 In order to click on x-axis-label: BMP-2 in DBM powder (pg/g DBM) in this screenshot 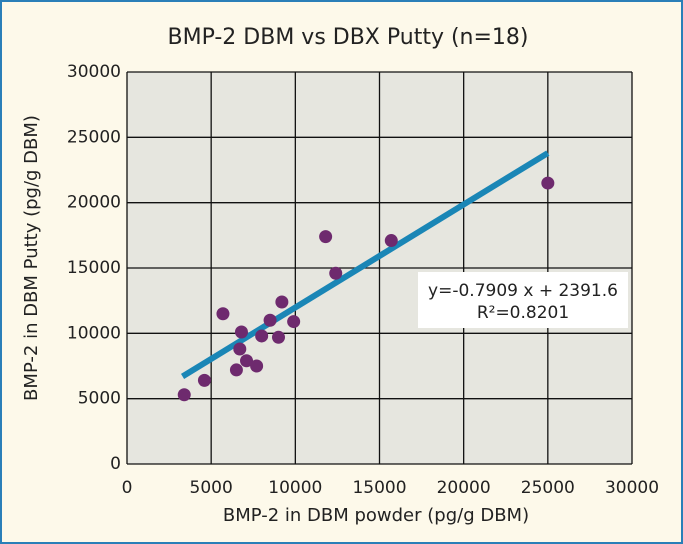, I will do `click(376, 515)`.